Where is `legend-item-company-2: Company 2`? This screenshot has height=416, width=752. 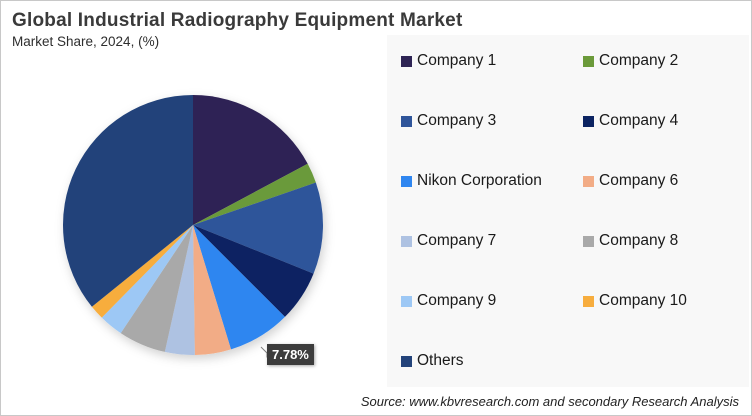 legend-item-company-2: Company 2 is located at coordinates (630, 61).